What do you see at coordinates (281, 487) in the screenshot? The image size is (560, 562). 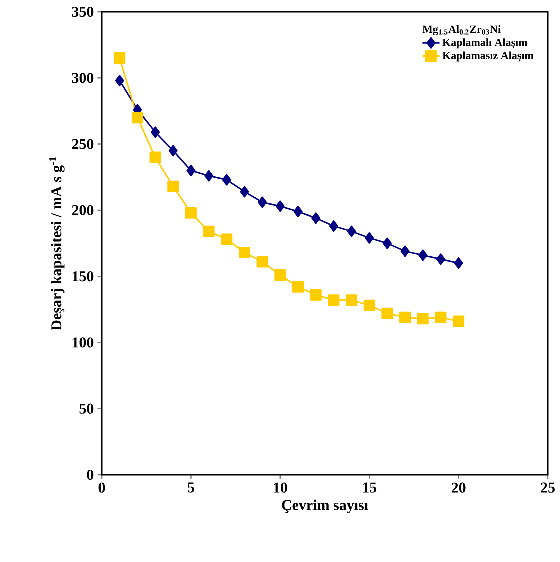 I see `x-tick-label: 10` at bounding box center [281, 487].